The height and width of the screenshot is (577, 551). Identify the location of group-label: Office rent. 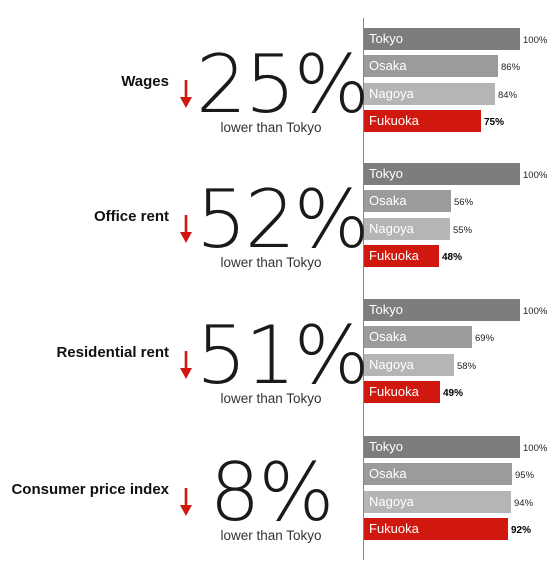
(131, 216).